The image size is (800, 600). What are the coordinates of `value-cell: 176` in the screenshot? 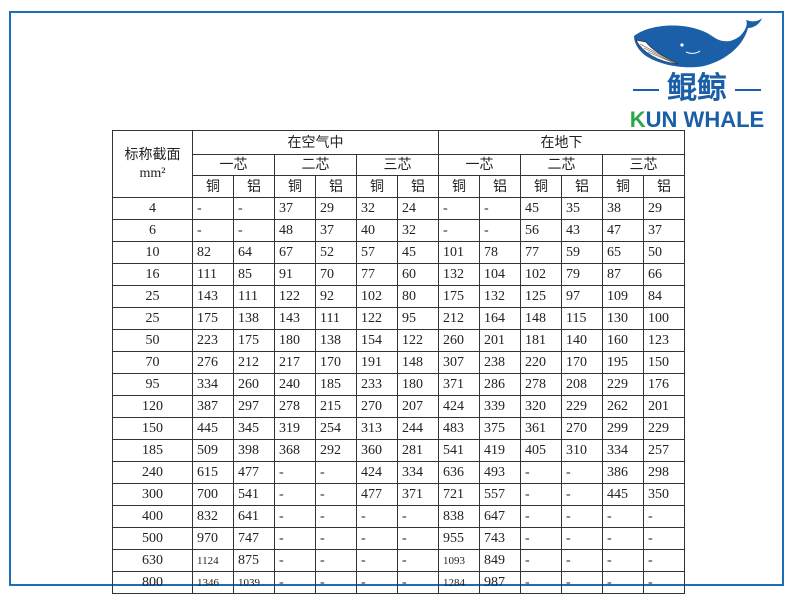 It's located at (664, 384).